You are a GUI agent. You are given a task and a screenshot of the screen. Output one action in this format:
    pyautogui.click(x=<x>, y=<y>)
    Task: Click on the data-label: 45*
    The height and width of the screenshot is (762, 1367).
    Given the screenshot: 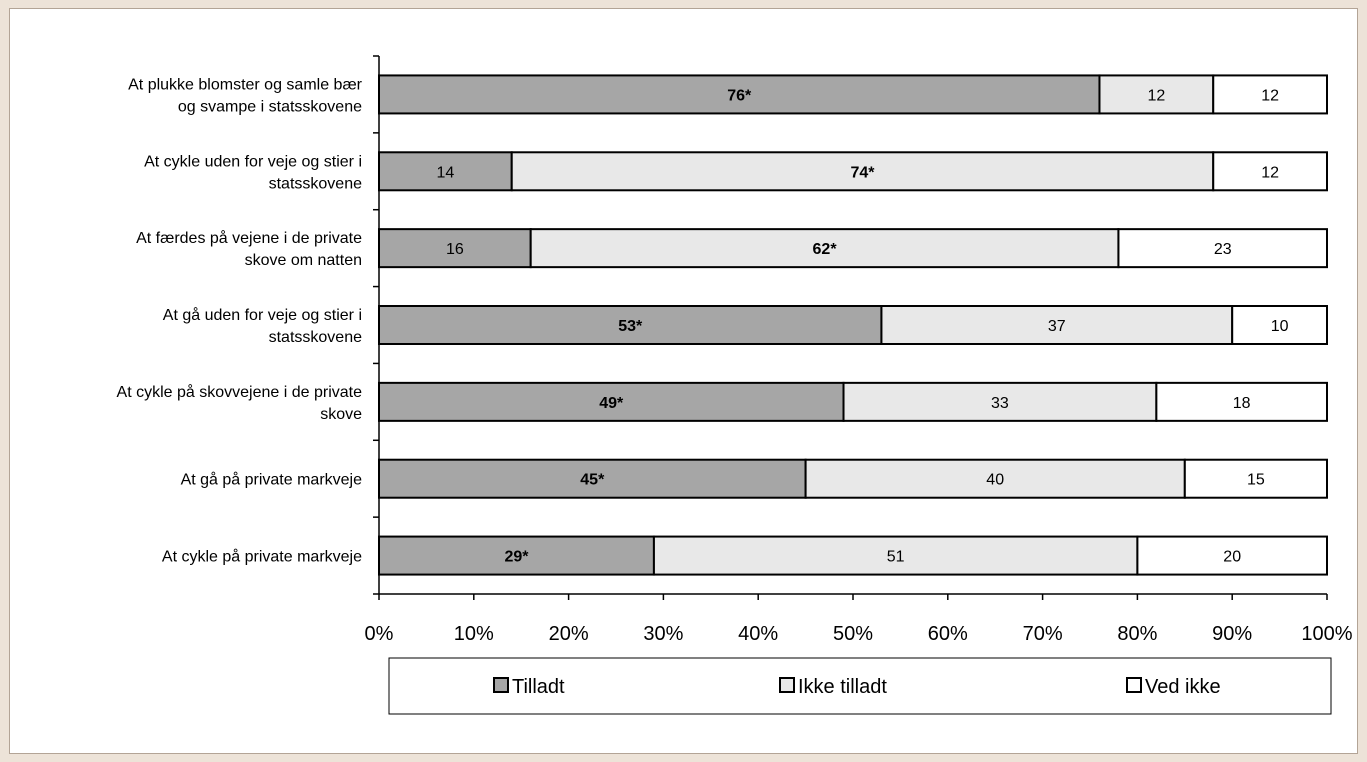 What is the action you would take?
    pyautogui.click(x=592, y=480)
    